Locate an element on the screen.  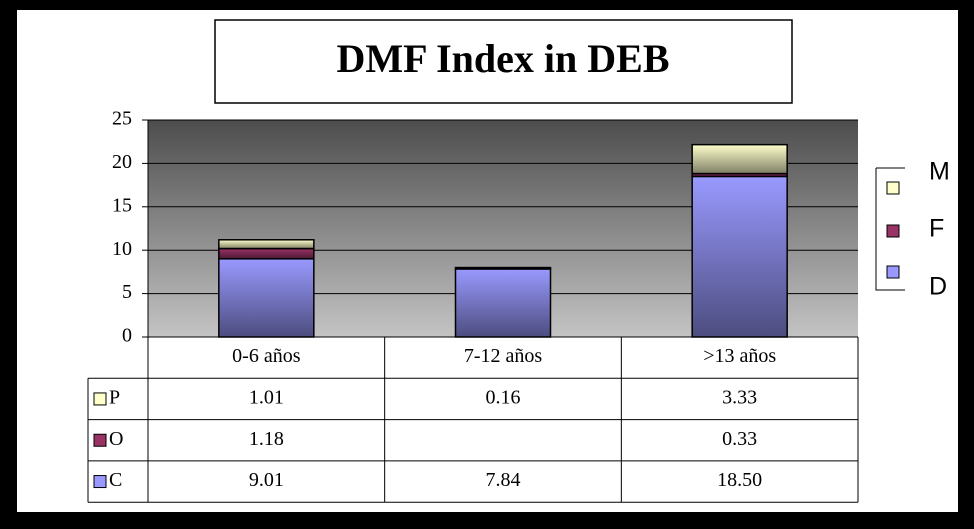
y-tick-label: 5 is located at coordinates (127, 292).